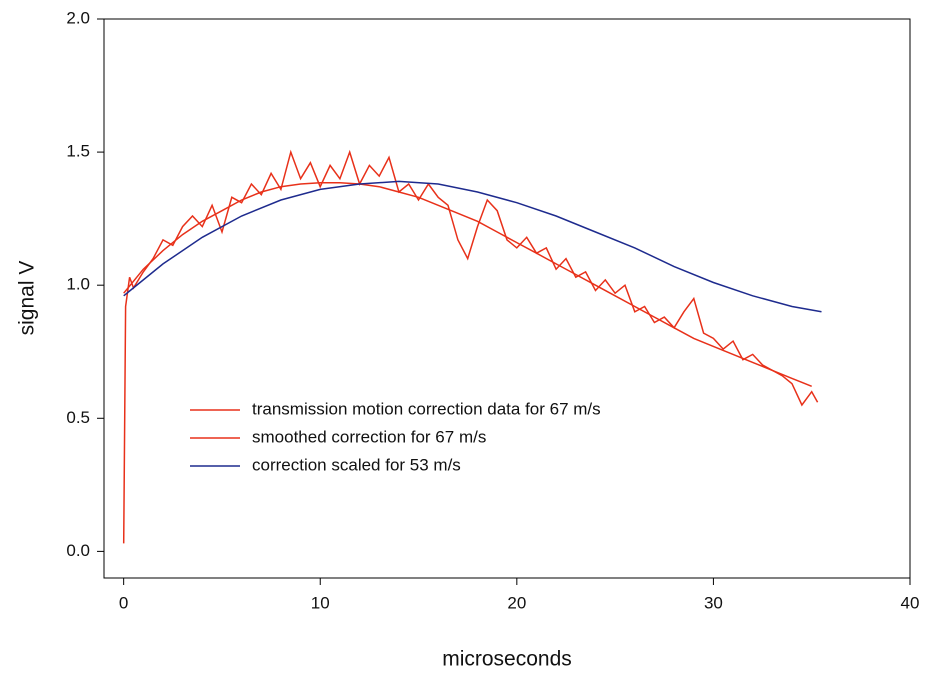 The width and height of the screenshot is (928, 680). Describe the element at coordinates (507, 659) in the screenshot. I see `x-axis-title: microseconds` at that location.